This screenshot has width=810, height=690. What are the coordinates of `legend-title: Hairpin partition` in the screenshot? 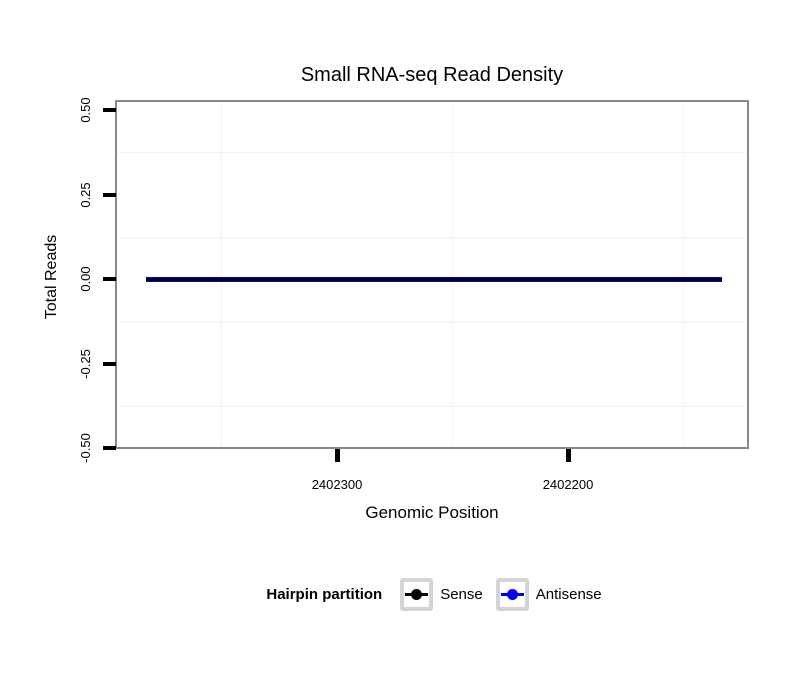 It's located at (324, 594).